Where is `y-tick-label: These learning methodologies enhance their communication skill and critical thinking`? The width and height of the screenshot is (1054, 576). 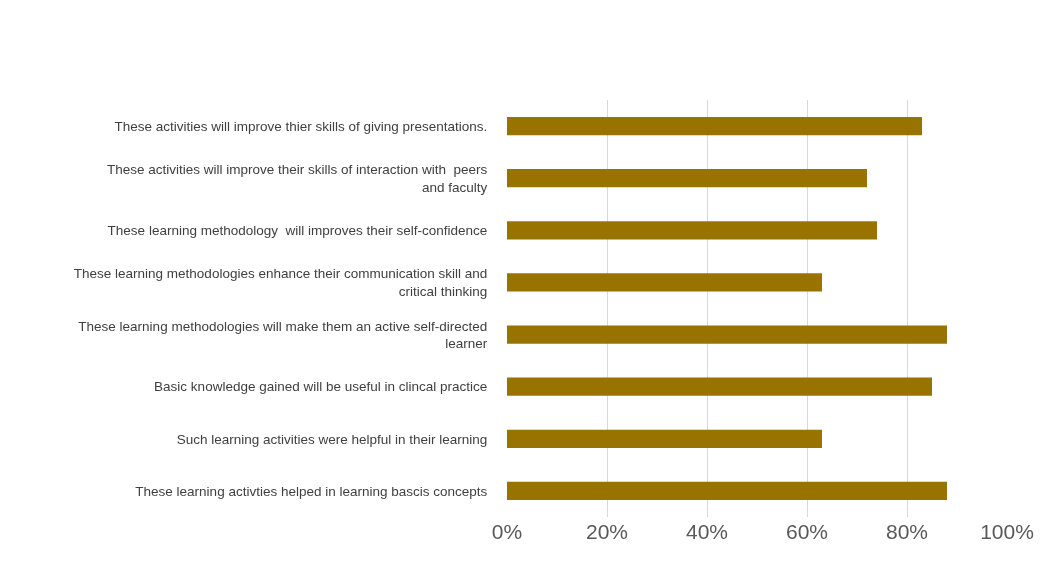 y-tick-label: These learning methodologies enhance their communication skill and critical thinking is located at coordinates (280, 282).